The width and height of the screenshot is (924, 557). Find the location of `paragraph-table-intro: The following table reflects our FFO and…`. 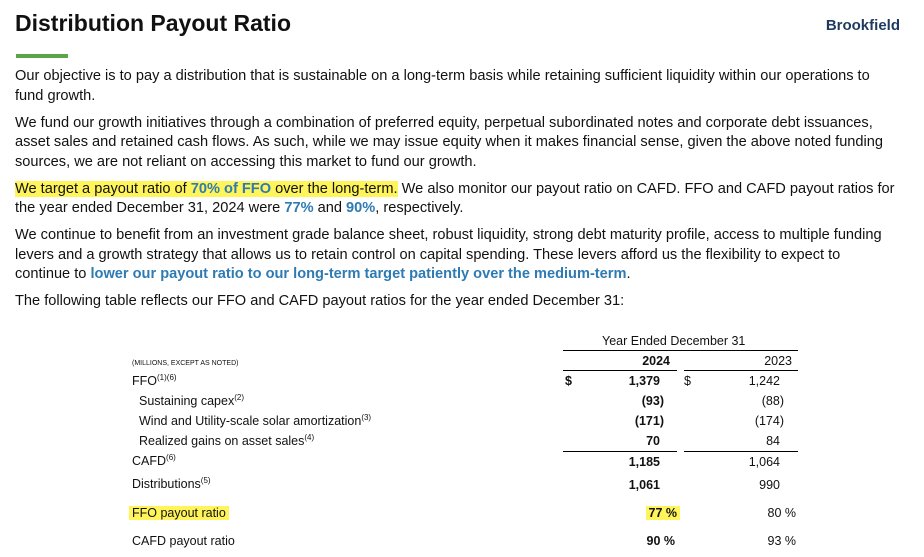

paragraph-table-intro: The following table reflects our FFO and… is located at coordinates (320, 301).